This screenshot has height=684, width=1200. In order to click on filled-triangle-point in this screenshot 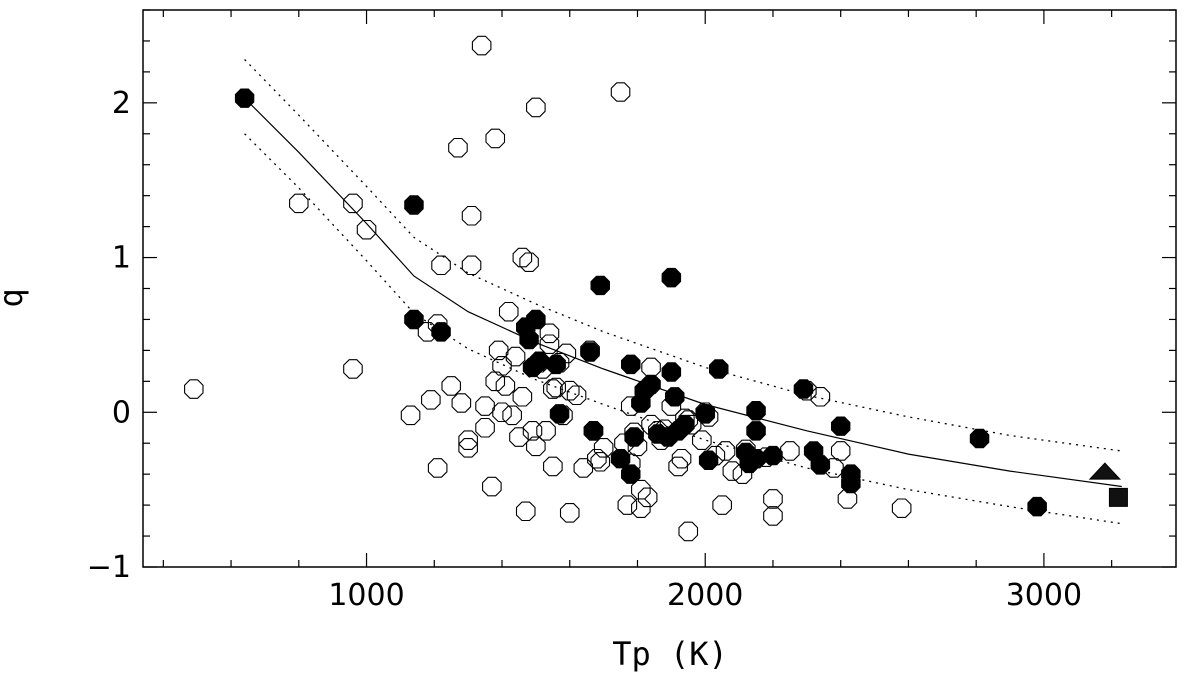, I will do `click(1105, 471)`.